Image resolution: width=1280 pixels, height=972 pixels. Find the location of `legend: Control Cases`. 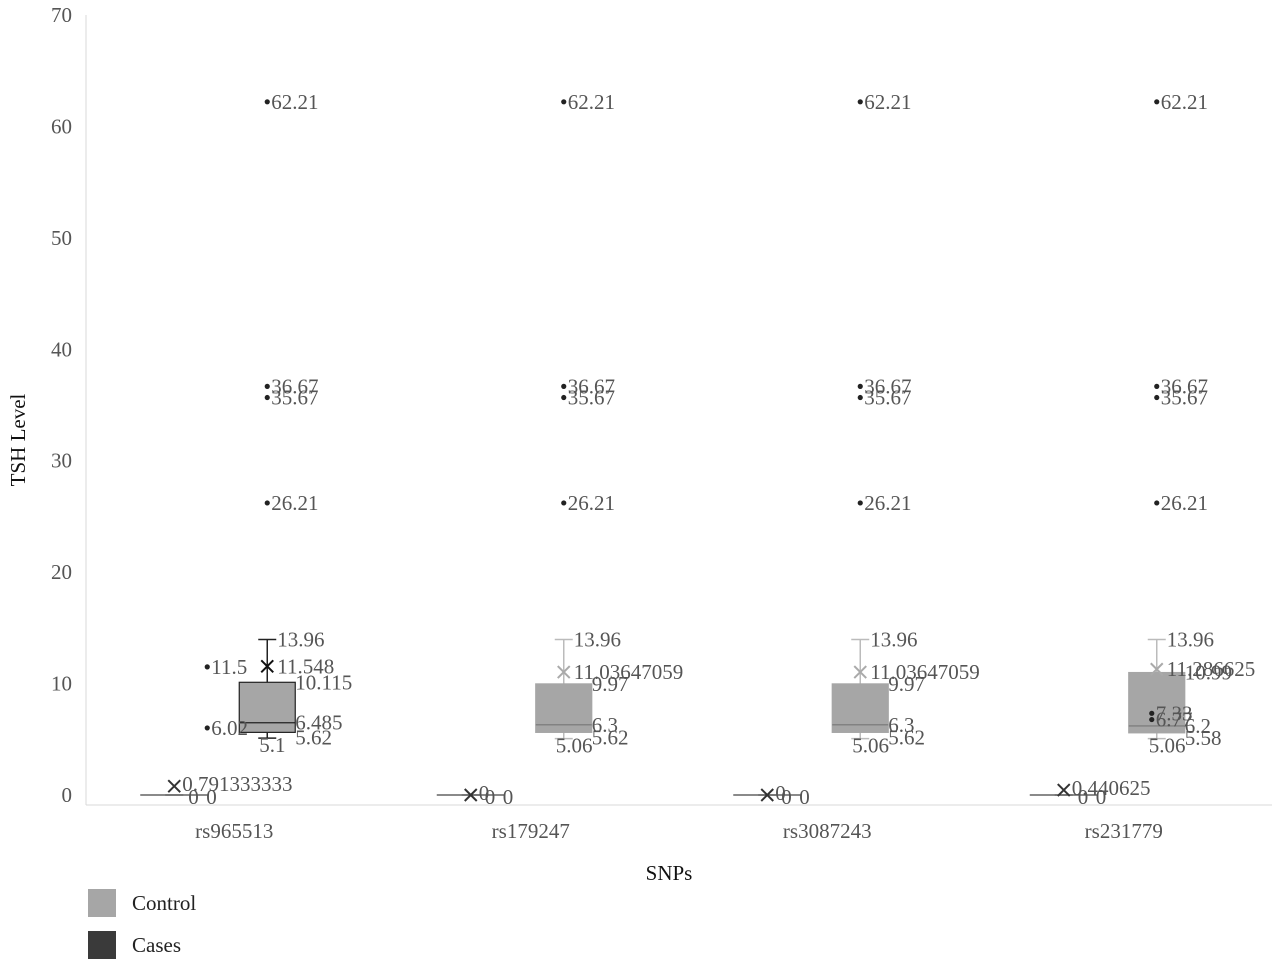

legend: Control Cases is located at coordinates (142, 930).